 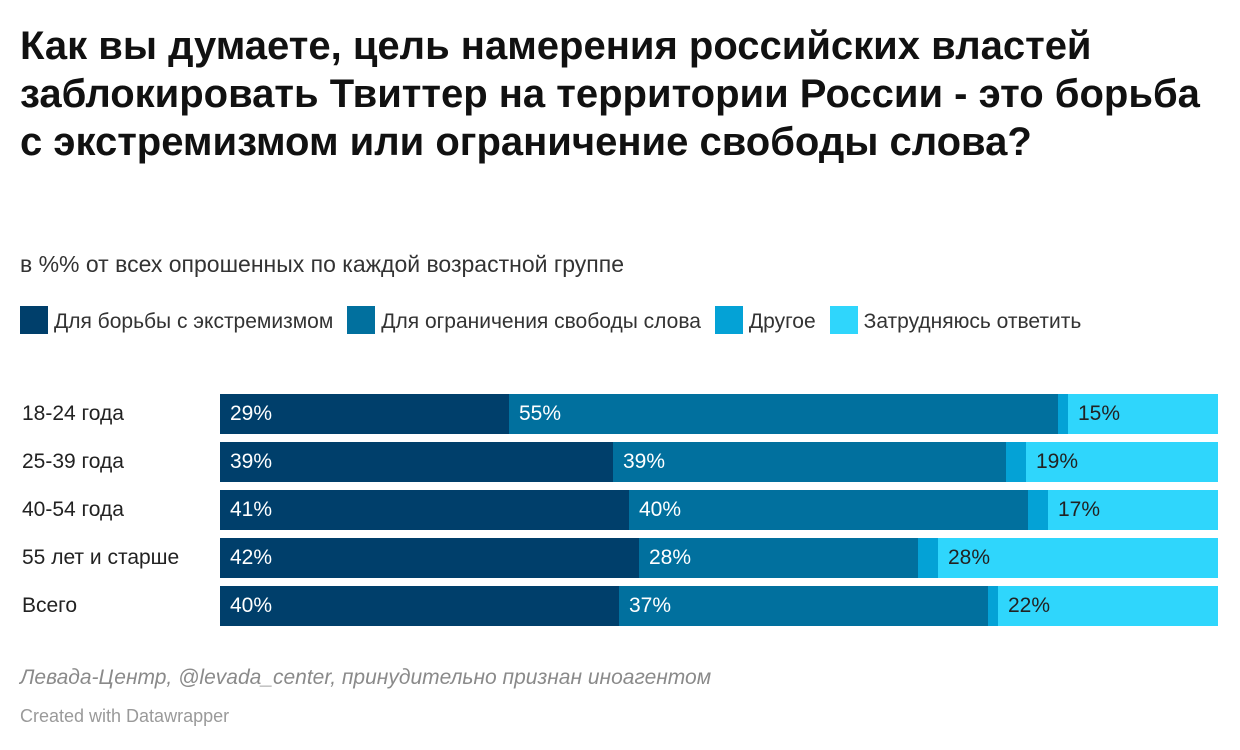 What do you see at coordinates (125, 716) in the screenshot?
I see `datawrapper-credit-link: Created with Datawrapper` at bounding box center [125, 716].